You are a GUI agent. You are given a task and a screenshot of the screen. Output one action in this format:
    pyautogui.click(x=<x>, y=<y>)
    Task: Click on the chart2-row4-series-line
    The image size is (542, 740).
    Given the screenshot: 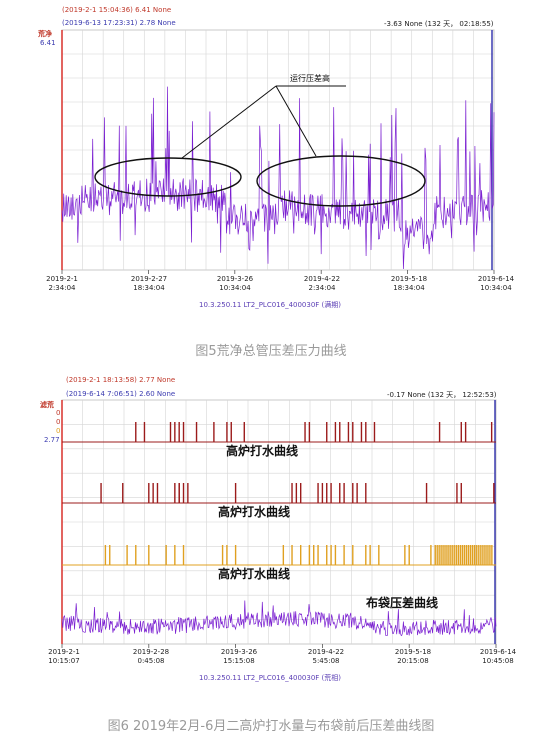 What is the action you would take?
    pyautogui.click(x=279, y=618)
    